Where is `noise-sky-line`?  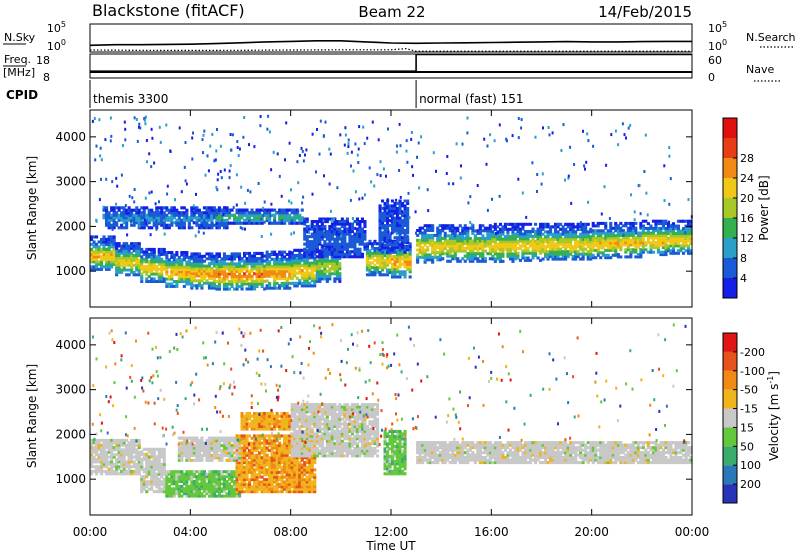
noise-sky-line is located at coordinates (390, 43).